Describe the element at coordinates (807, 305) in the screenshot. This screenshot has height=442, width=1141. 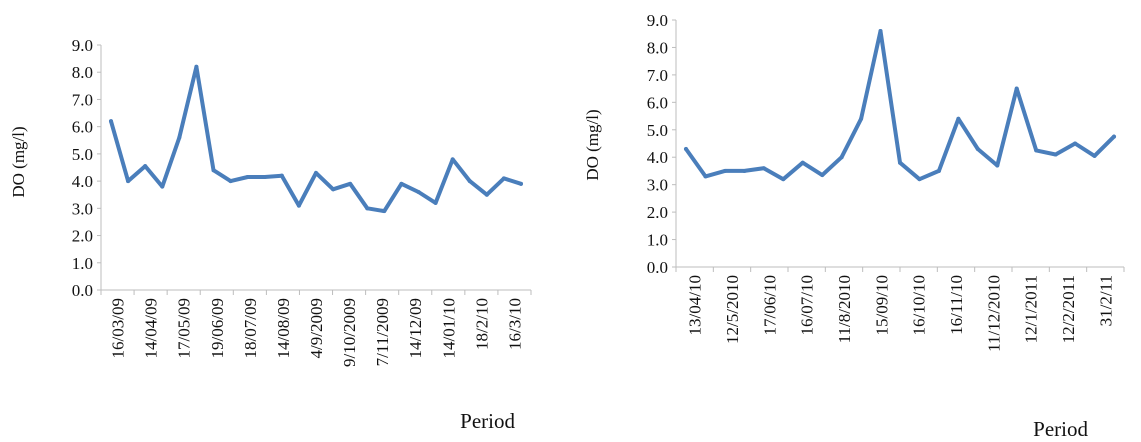
I see `x-tick-label: 16/07/10` at that location.